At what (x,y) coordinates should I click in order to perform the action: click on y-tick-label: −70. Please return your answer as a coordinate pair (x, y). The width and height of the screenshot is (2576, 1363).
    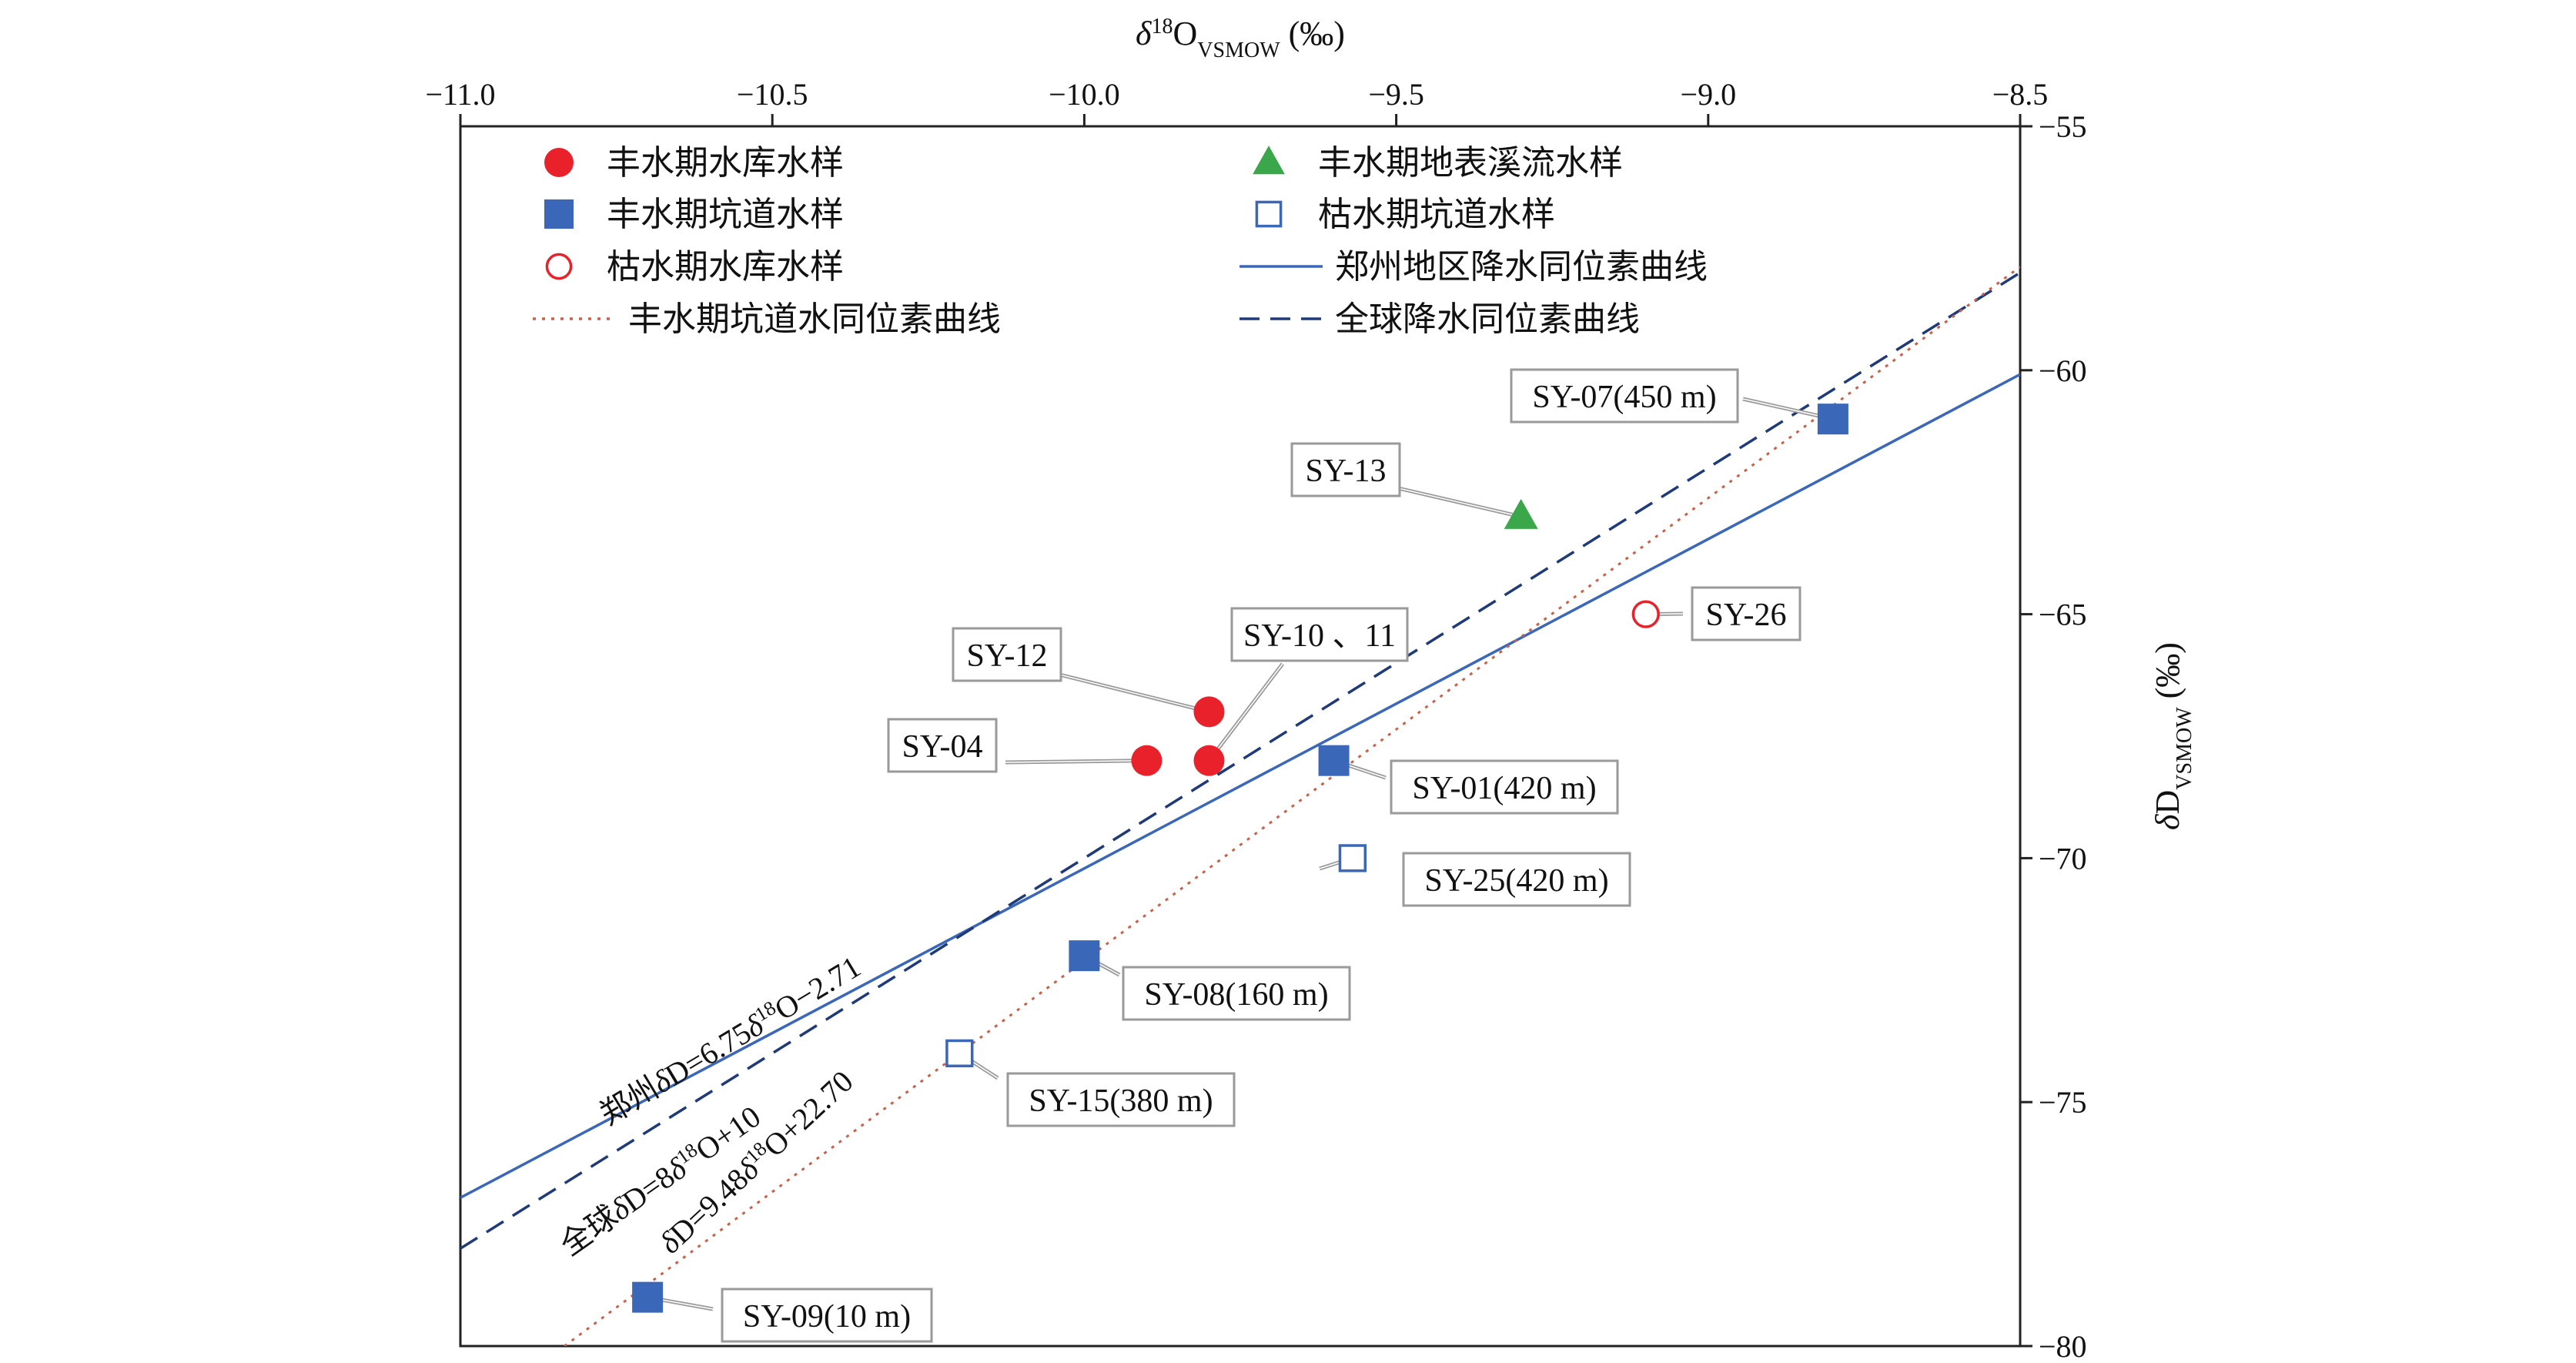
    Looking at the image, I should click on (2063, 858).